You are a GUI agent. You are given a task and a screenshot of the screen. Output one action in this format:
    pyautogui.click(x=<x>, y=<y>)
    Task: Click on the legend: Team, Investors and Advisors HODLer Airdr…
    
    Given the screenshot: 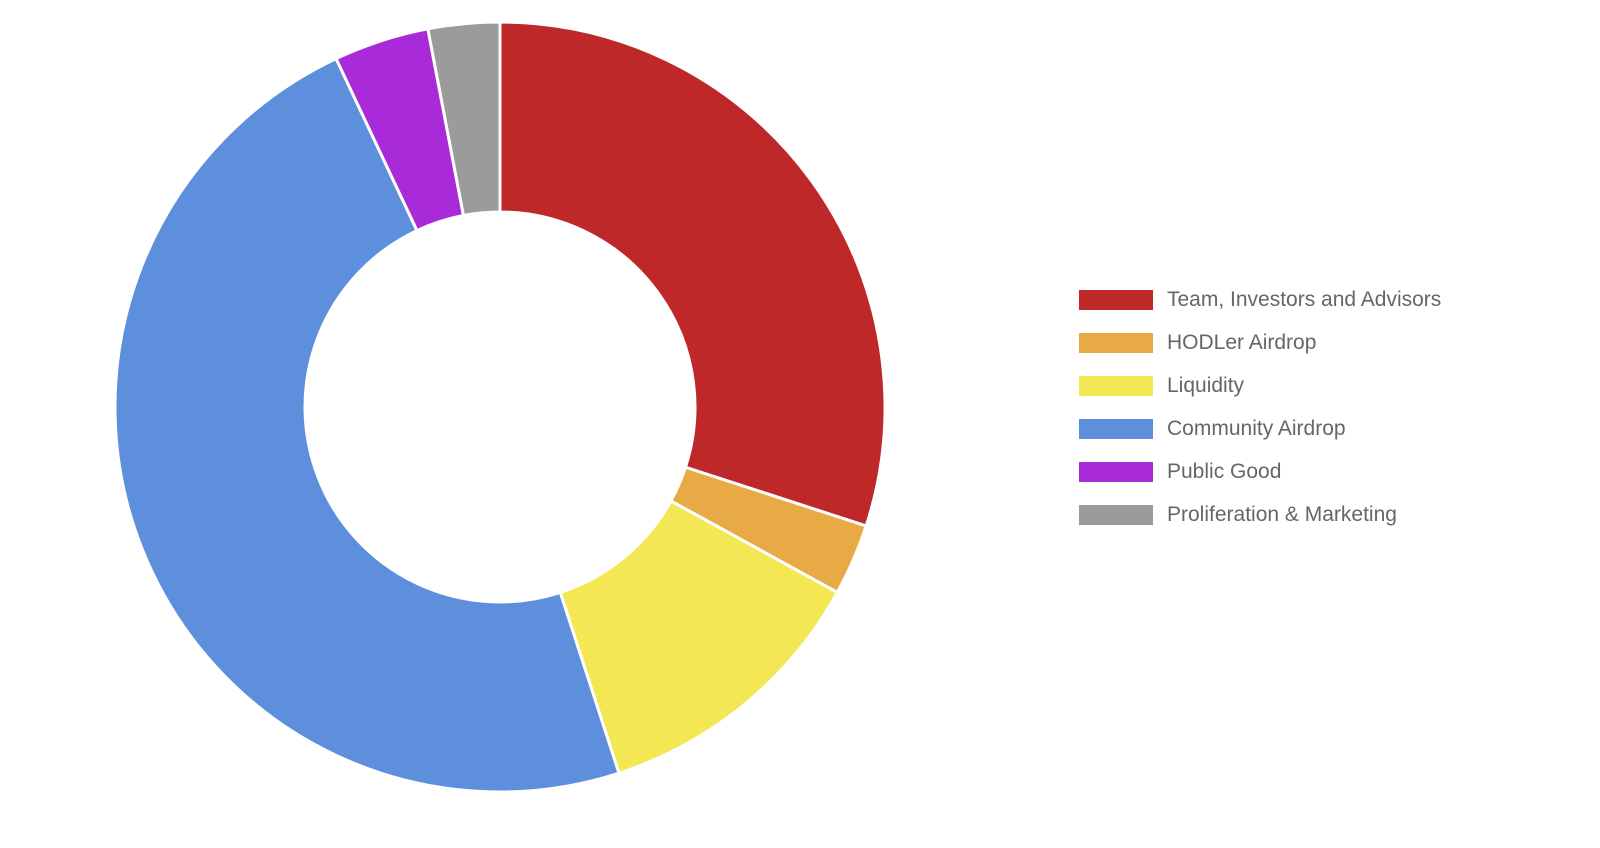 What is the action you would take?
    pyautogui.click(x=1260, y=412)
    